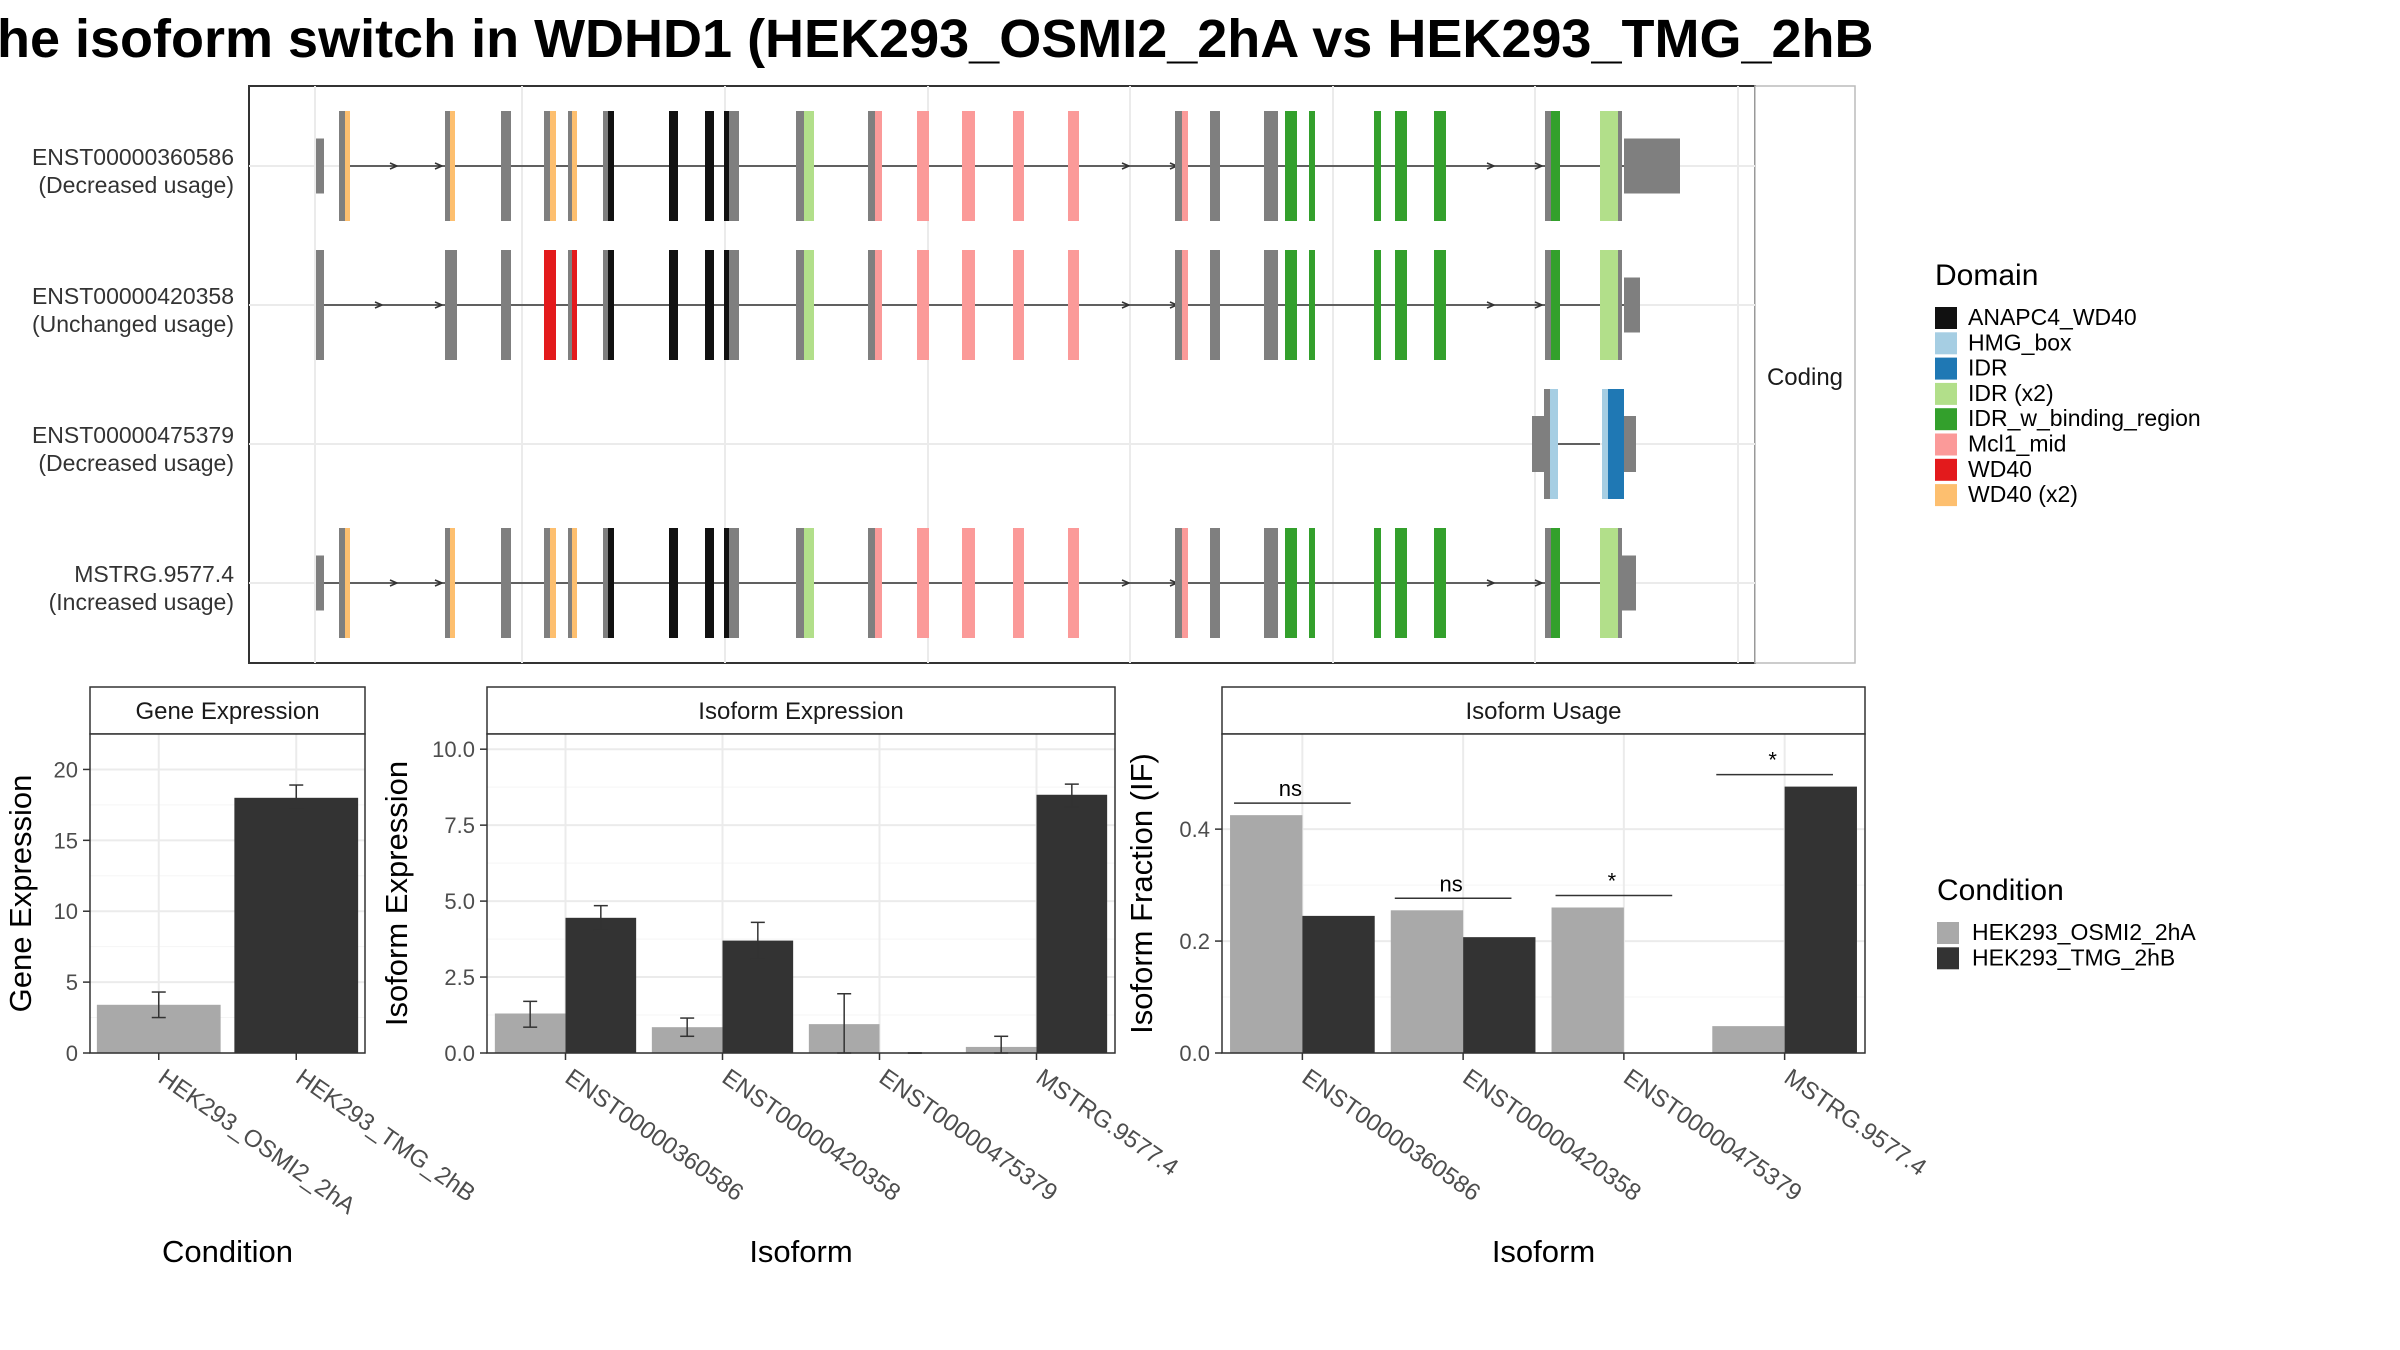 The image size is (2400, 1350). Describe the element at coordinates (133, 296) in the screenshot. I see `isoform-id-label: ENST00000420358` at that location.